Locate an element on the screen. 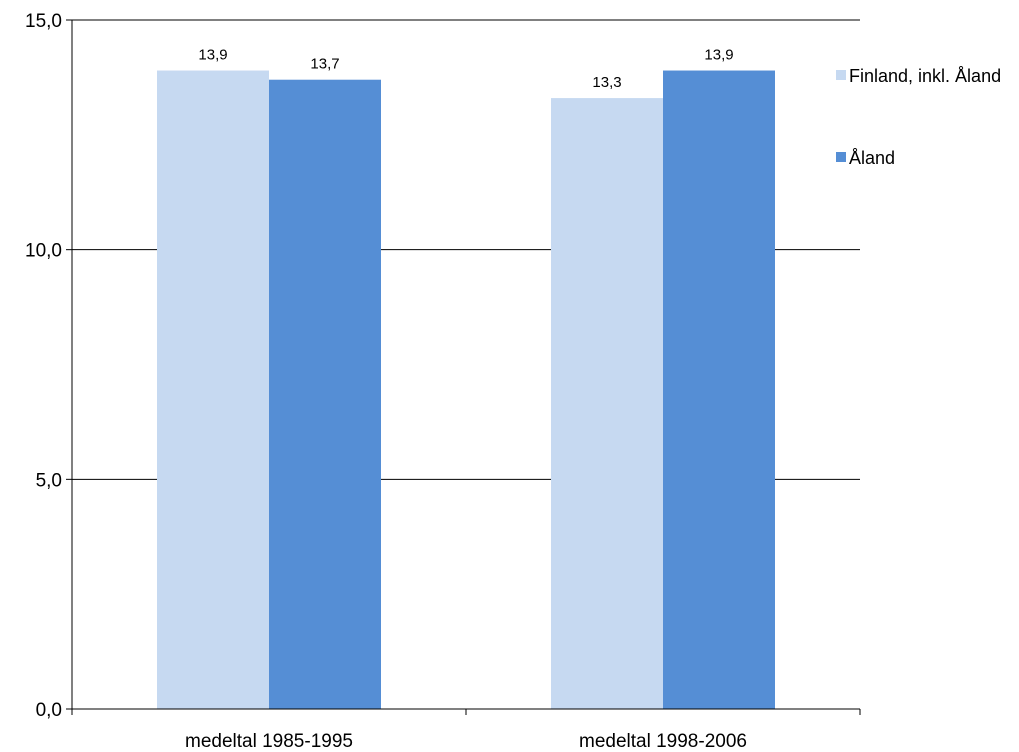  y-tick-label: 15,0 is located at coordinates (43, 21).